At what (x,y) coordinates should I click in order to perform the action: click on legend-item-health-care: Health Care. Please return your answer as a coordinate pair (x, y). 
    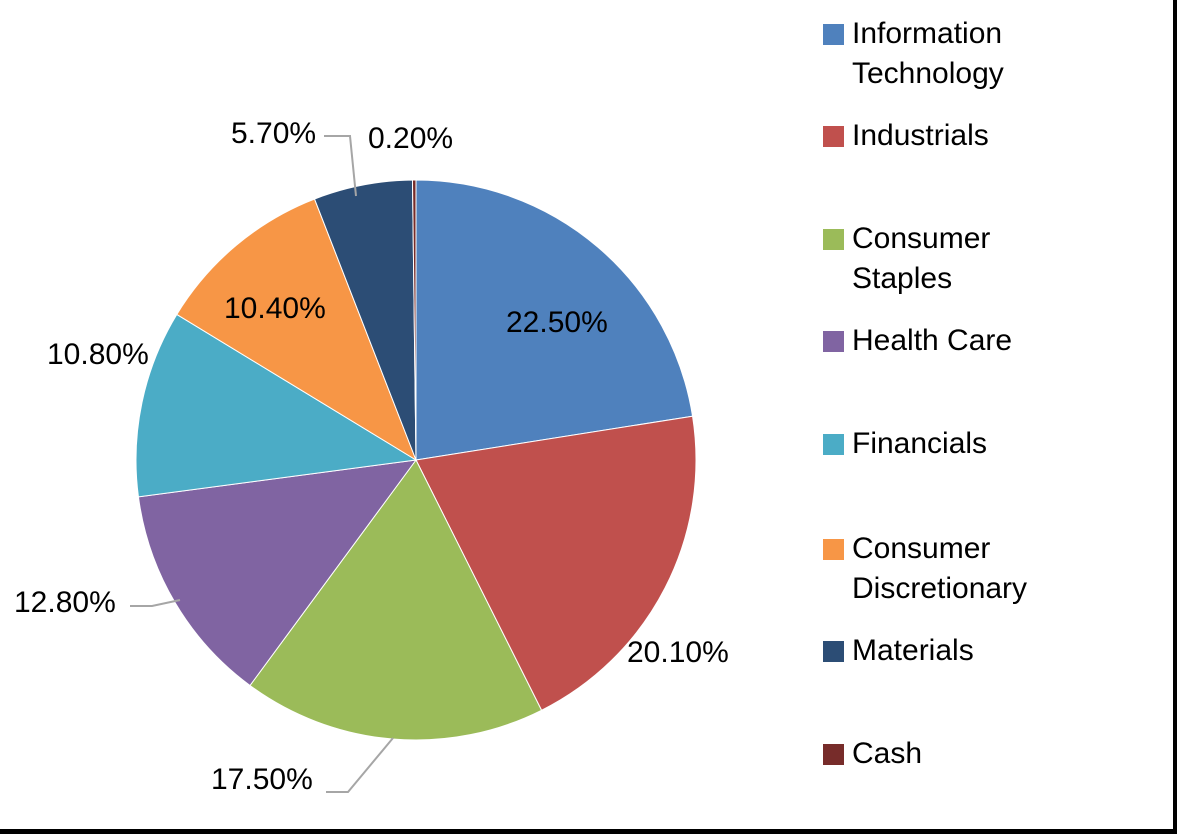
    Looking at the image, I should click on (917, 341).